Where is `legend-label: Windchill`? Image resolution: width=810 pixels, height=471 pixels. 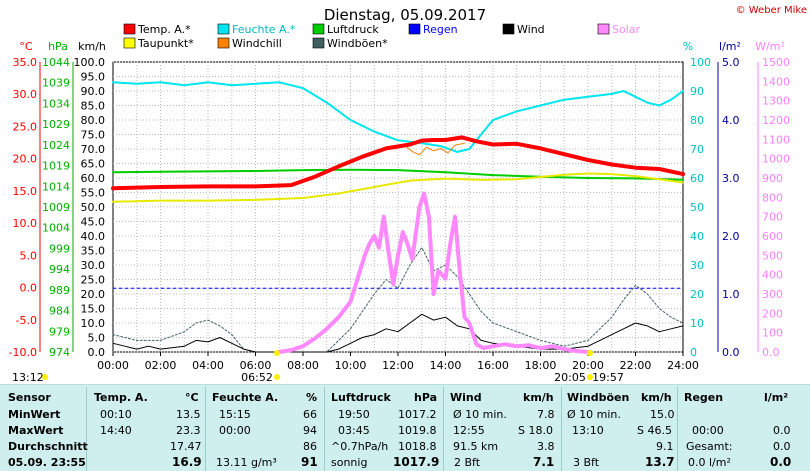 legend-label: Windchill is located at coordinates (257, 43).